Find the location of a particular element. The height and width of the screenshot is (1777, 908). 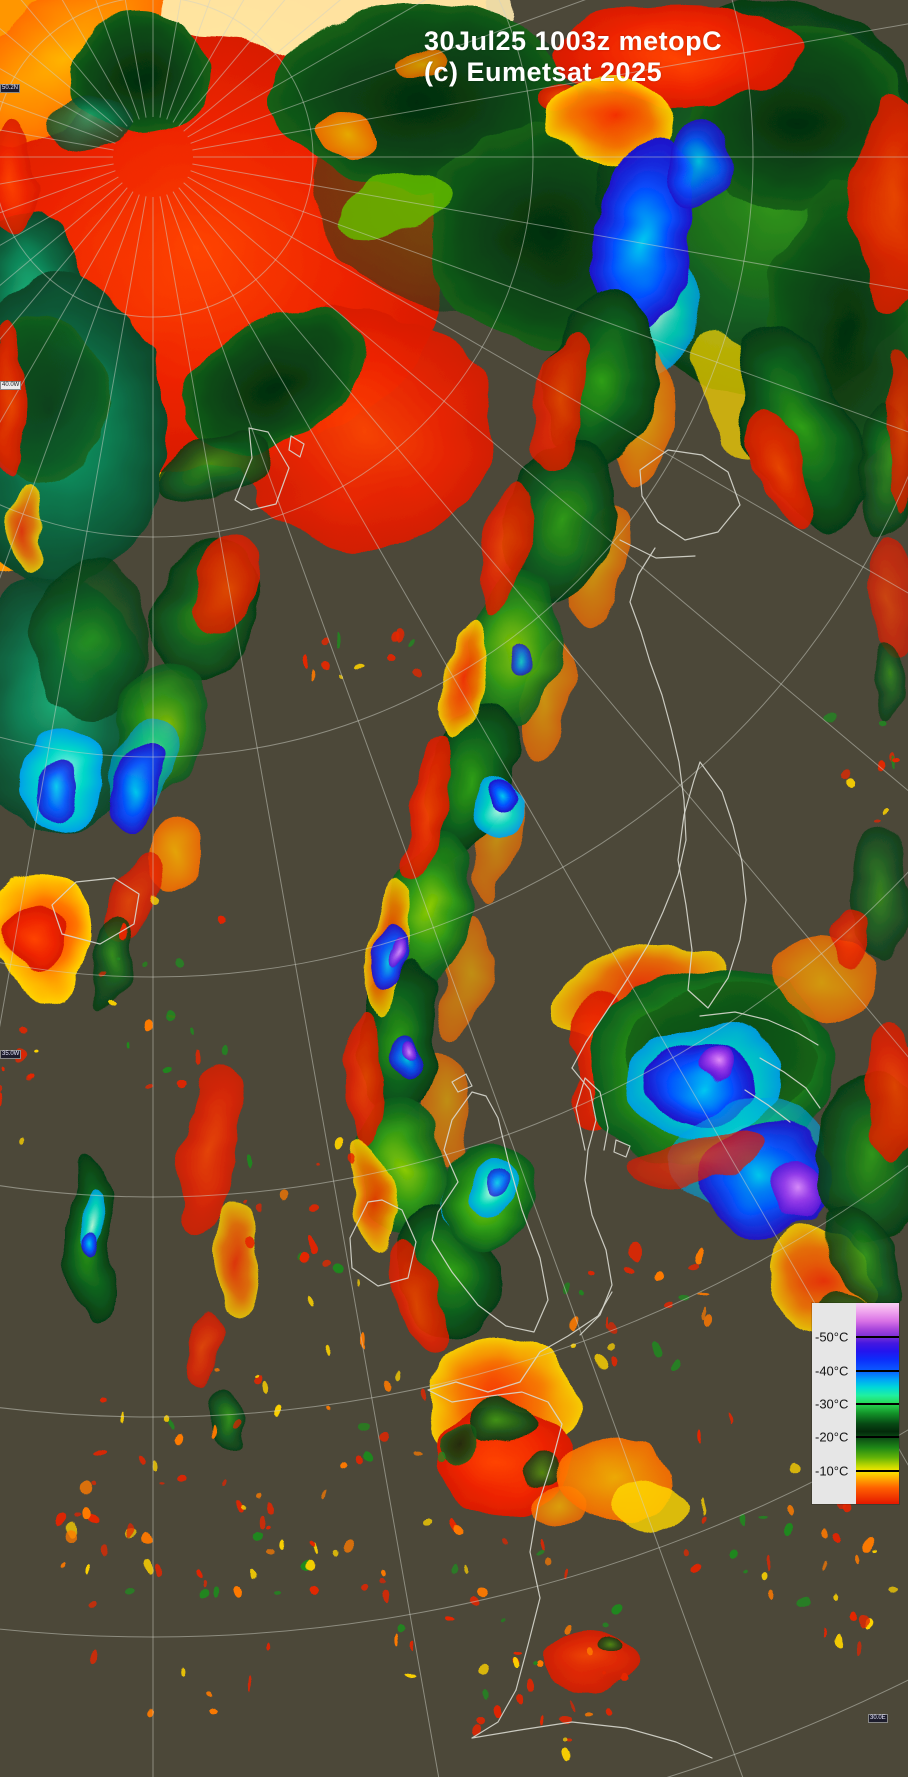

cloud-band-bottom-hook is located at coordinates (555, 1416).